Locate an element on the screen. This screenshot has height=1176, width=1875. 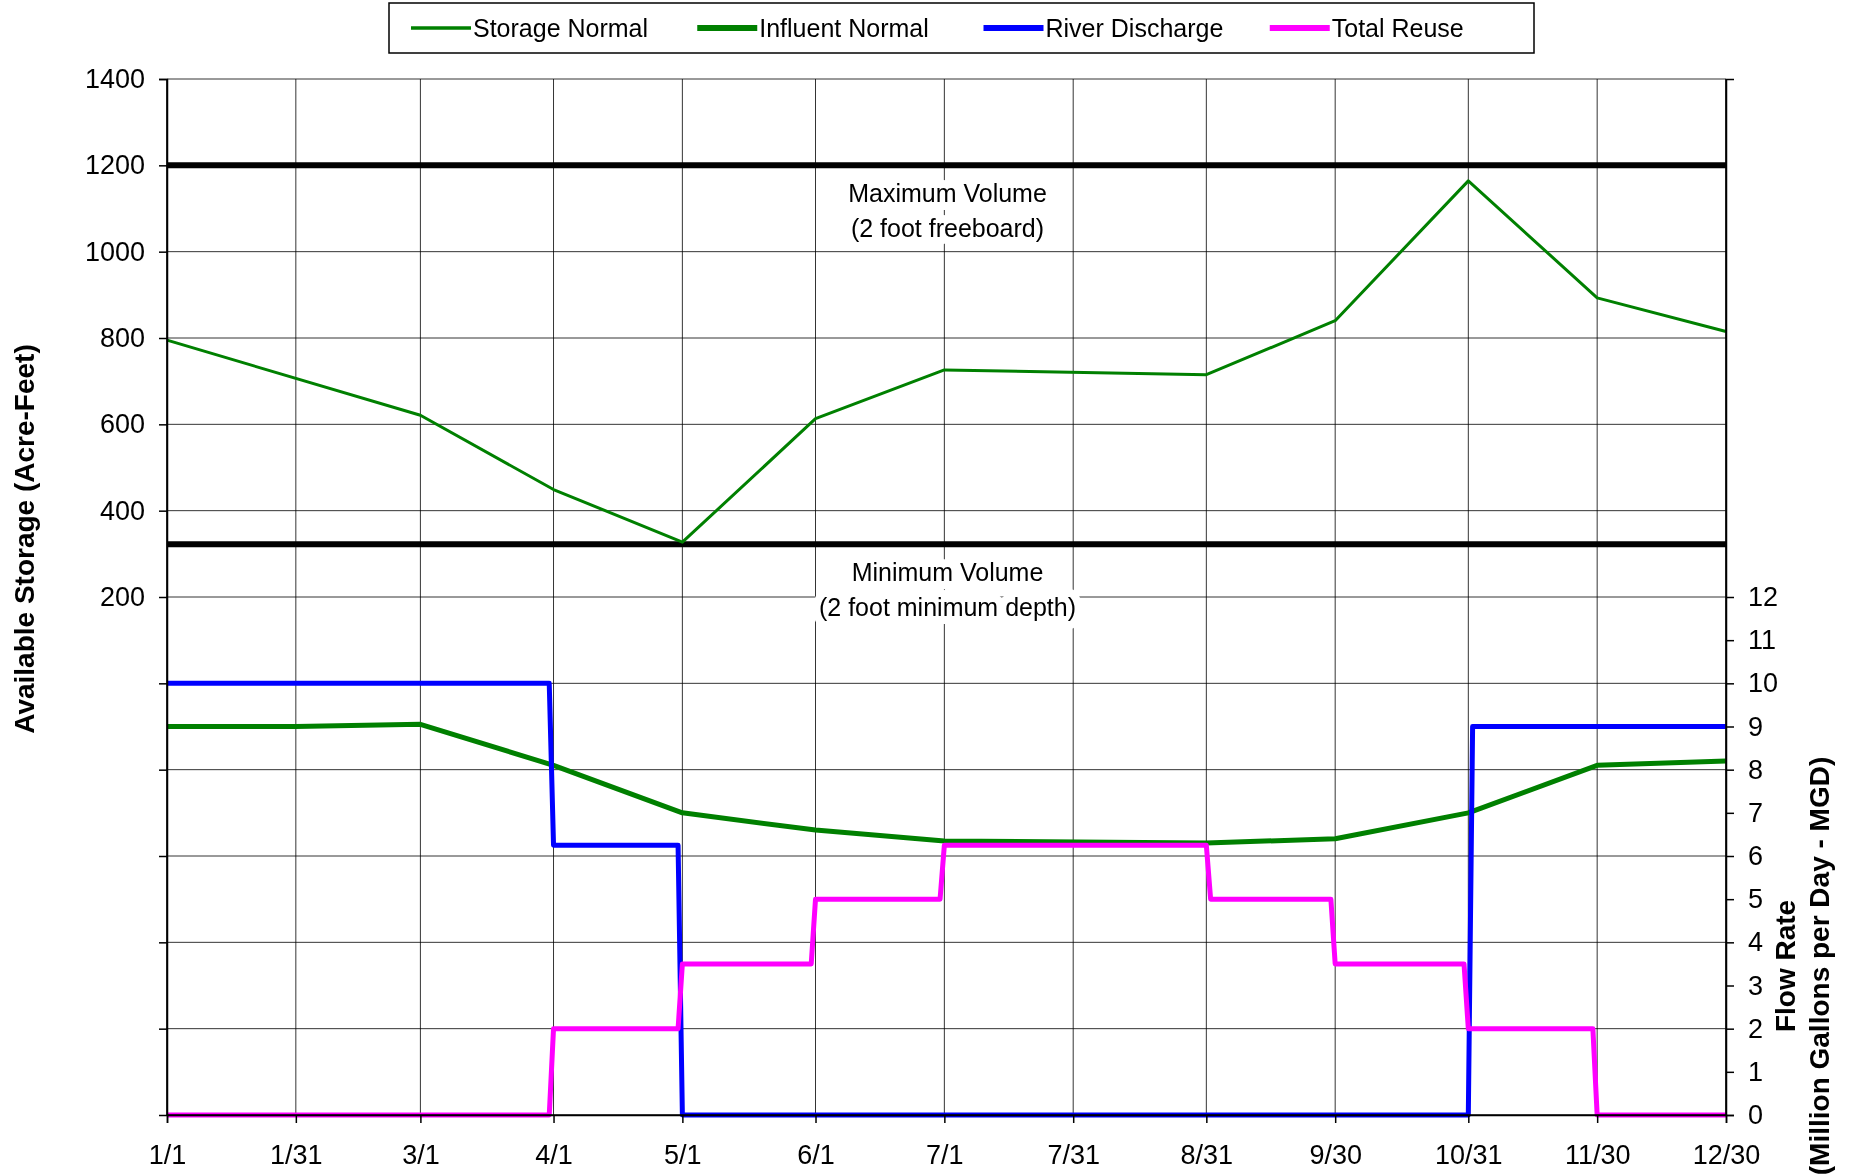
y-tick-label: 600 is located at coordinates (122, 424).